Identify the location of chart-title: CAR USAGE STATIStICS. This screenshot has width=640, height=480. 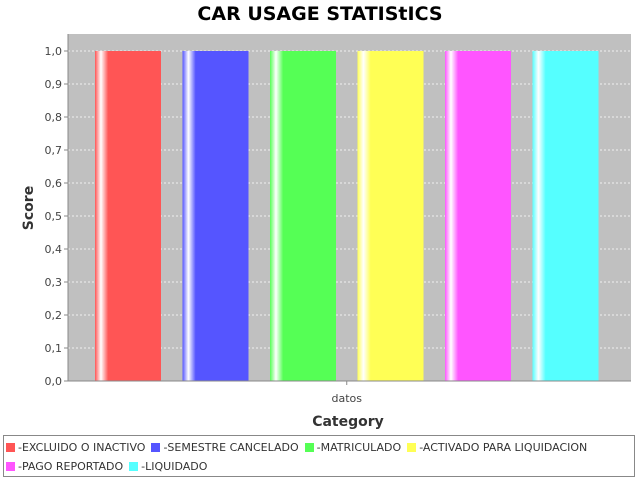
(320, 14).